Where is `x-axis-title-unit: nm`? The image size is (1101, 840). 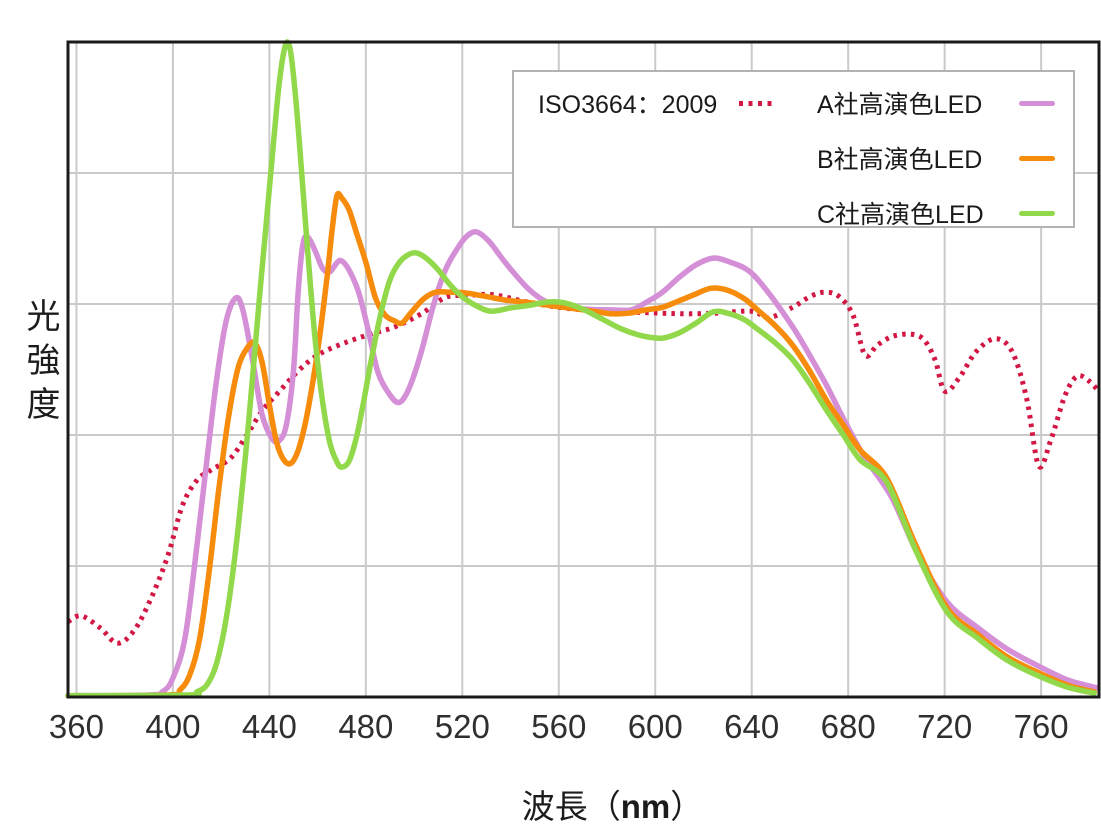 x-axis-title-unit: nm is located at coordinates (645, 806).